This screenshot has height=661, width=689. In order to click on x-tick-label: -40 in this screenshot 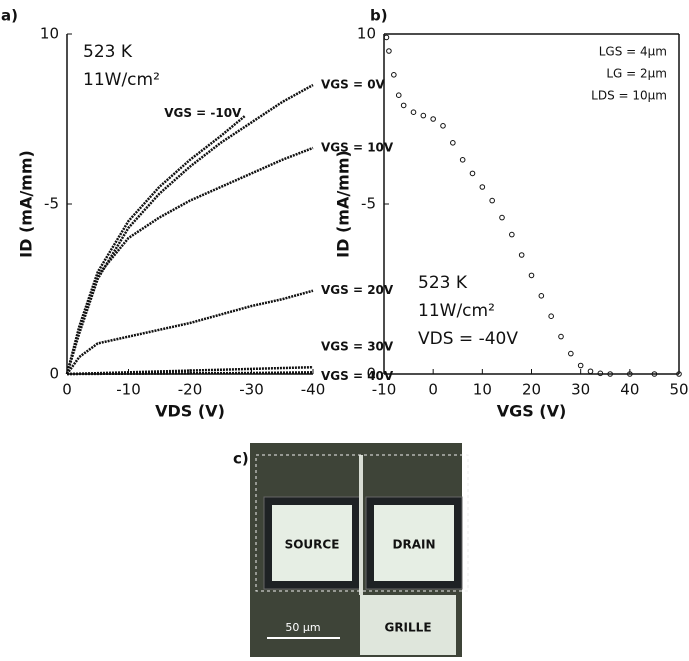, I will do `click(313, 390)`.